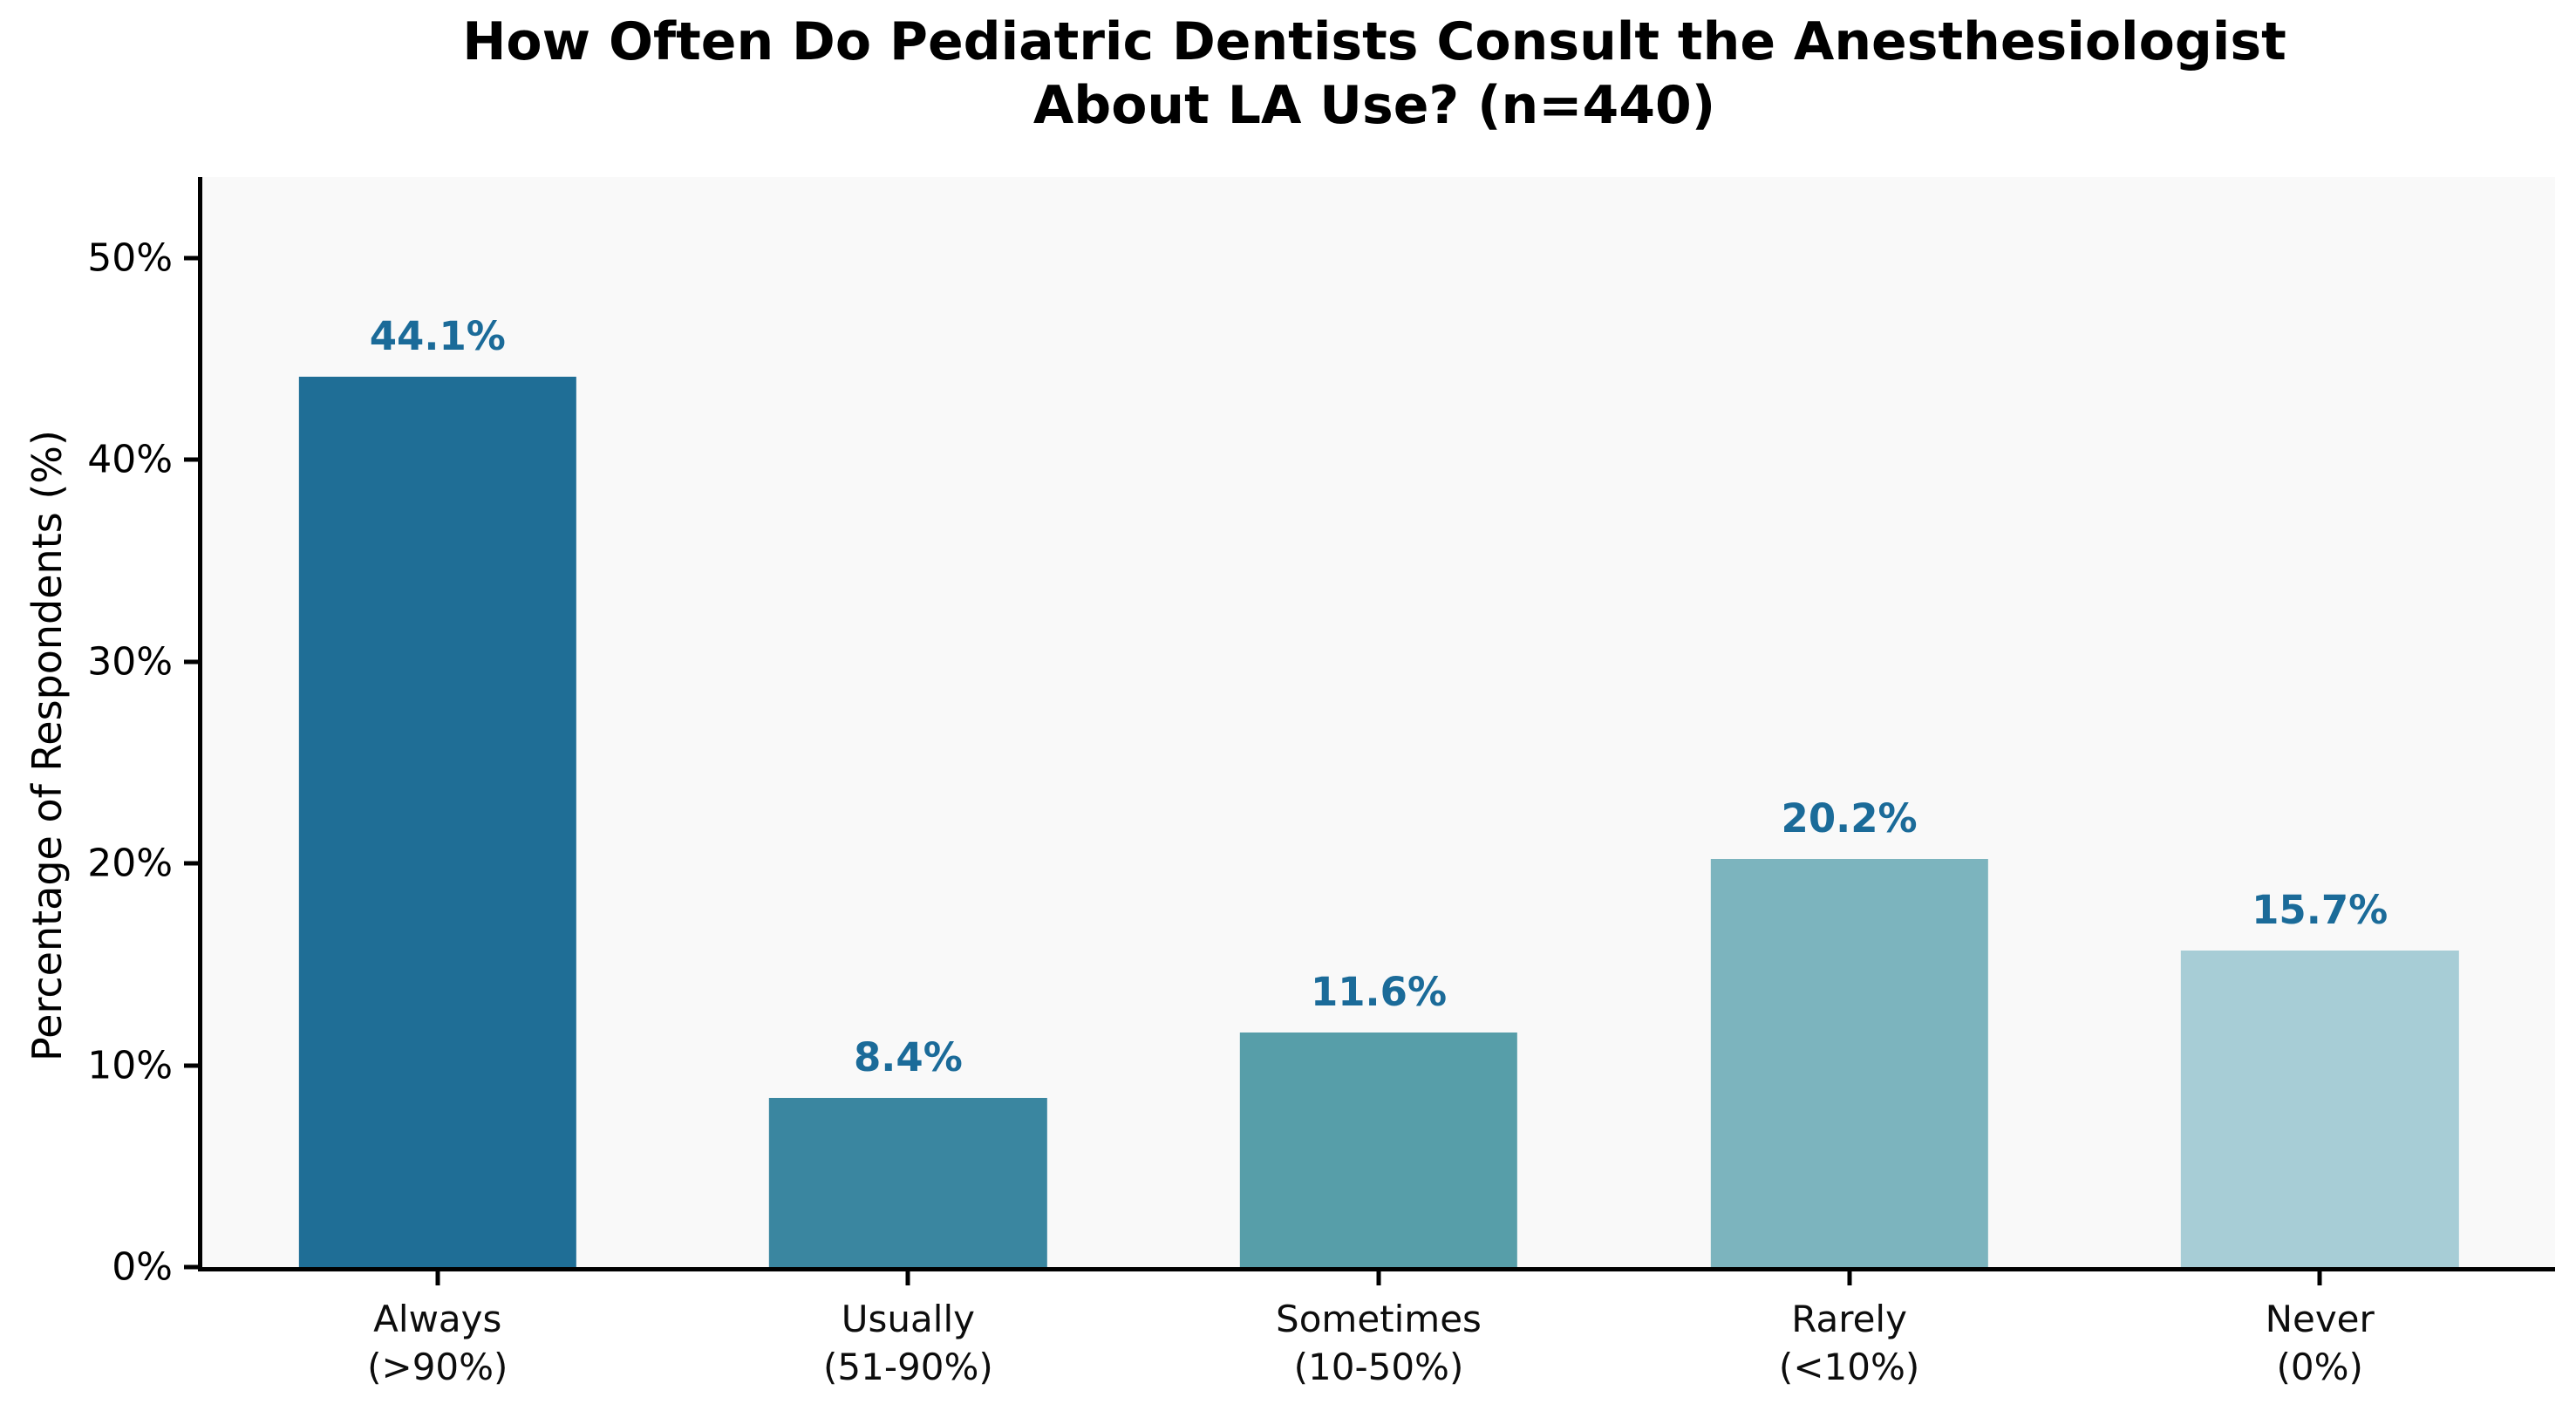 The height and width of the screenshot is (1404, 2576). Describe the element at coordinates (1849, 1343) in the screenshot. I see `x-tick-label: Rarely (<10%)` at that location.